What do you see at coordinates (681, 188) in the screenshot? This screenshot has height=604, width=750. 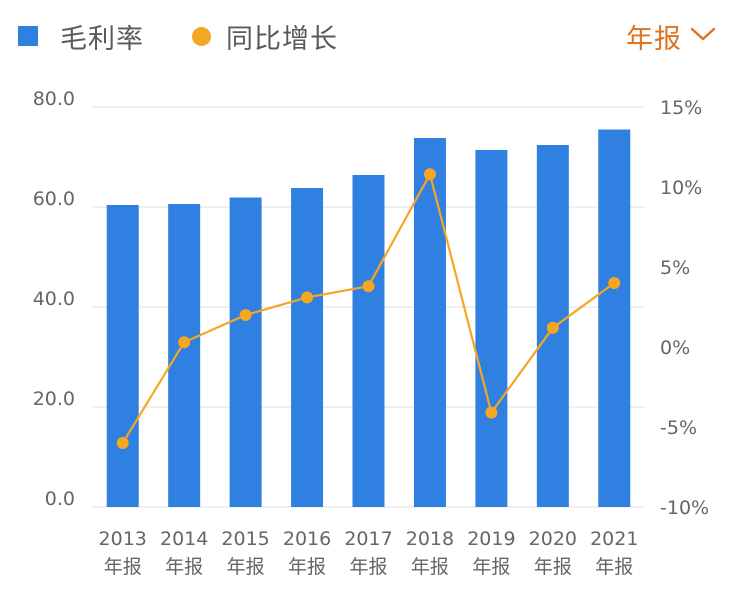 I see `y-right-tick-label: 10%` at bounding box center [681, 188].